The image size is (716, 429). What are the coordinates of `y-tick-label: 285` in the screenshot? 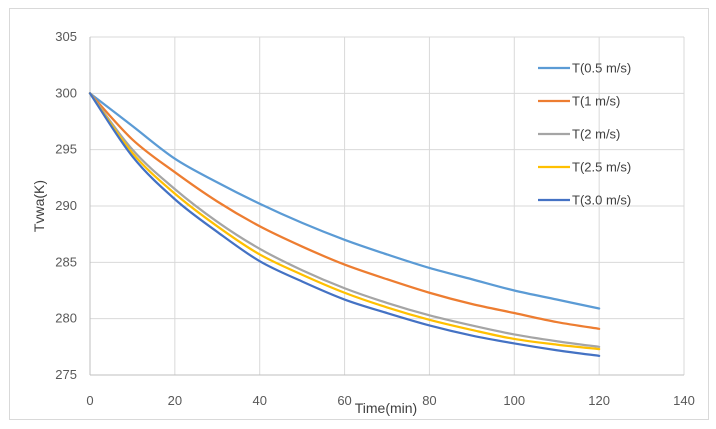 It's located at (66, 261).